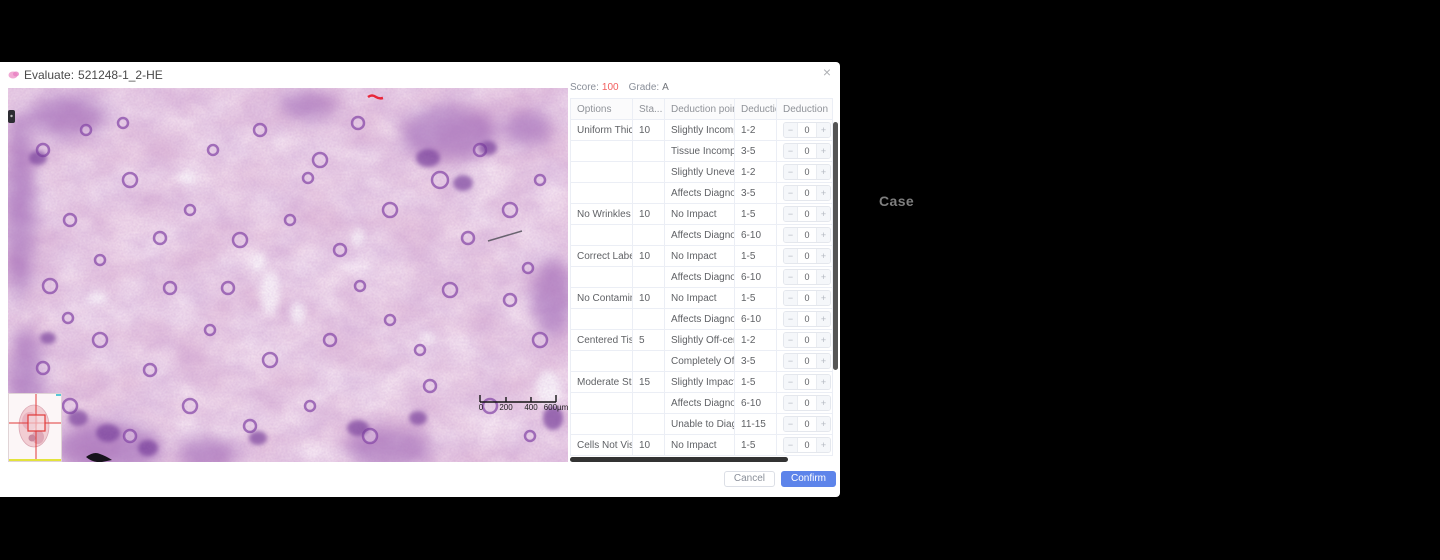  Describe the element at coordinates (555, 407) in the screenshot. I see `scale-tick-600: 600µm` at that location.